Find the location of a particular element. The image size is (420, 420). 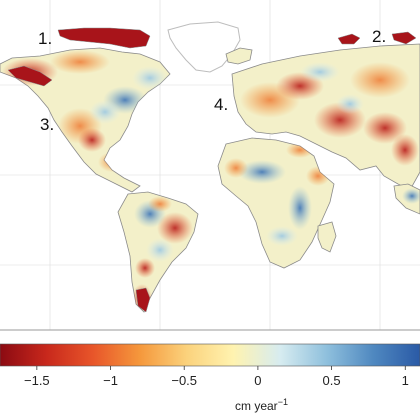

region-label-2: 2. is located at coordinates (379, 36).